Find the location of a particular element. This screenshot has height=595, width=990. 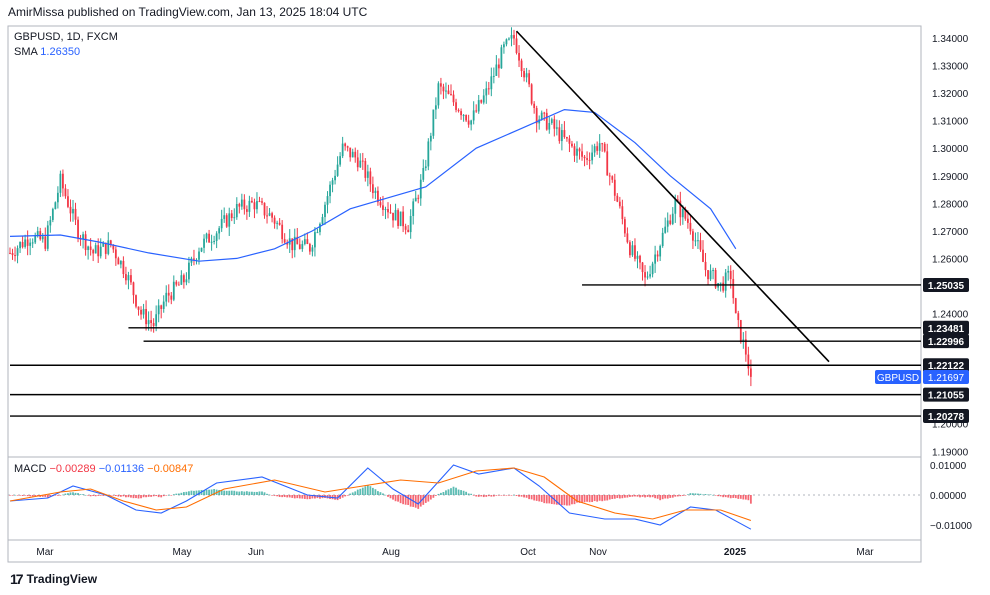

price-tick-label: 1.24000 is located at coordinates (950, 315).